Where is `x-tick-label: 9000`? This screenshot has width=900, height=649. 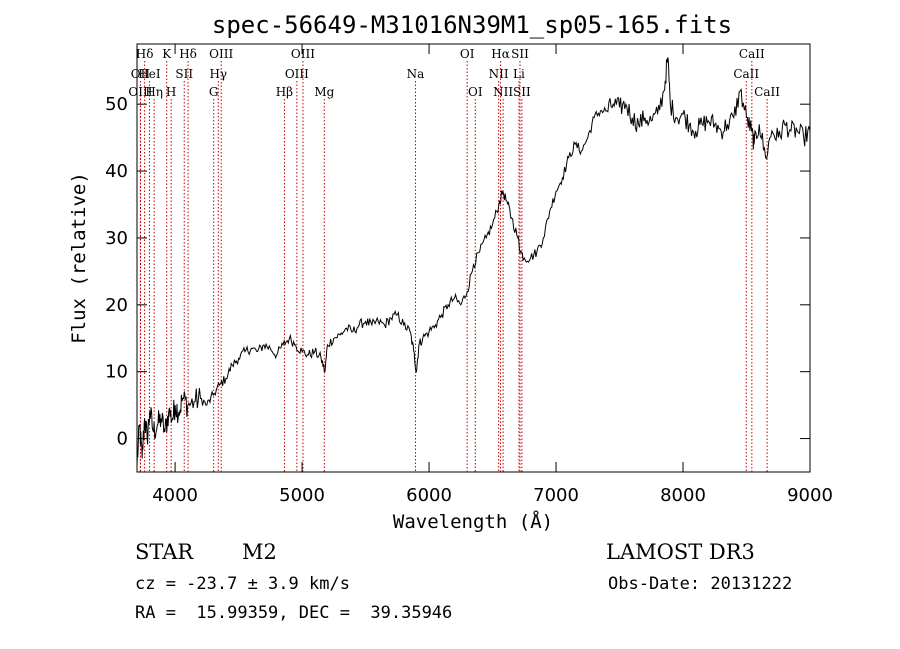 x-tick-label: 9000 is located at coordinates (810, 495).